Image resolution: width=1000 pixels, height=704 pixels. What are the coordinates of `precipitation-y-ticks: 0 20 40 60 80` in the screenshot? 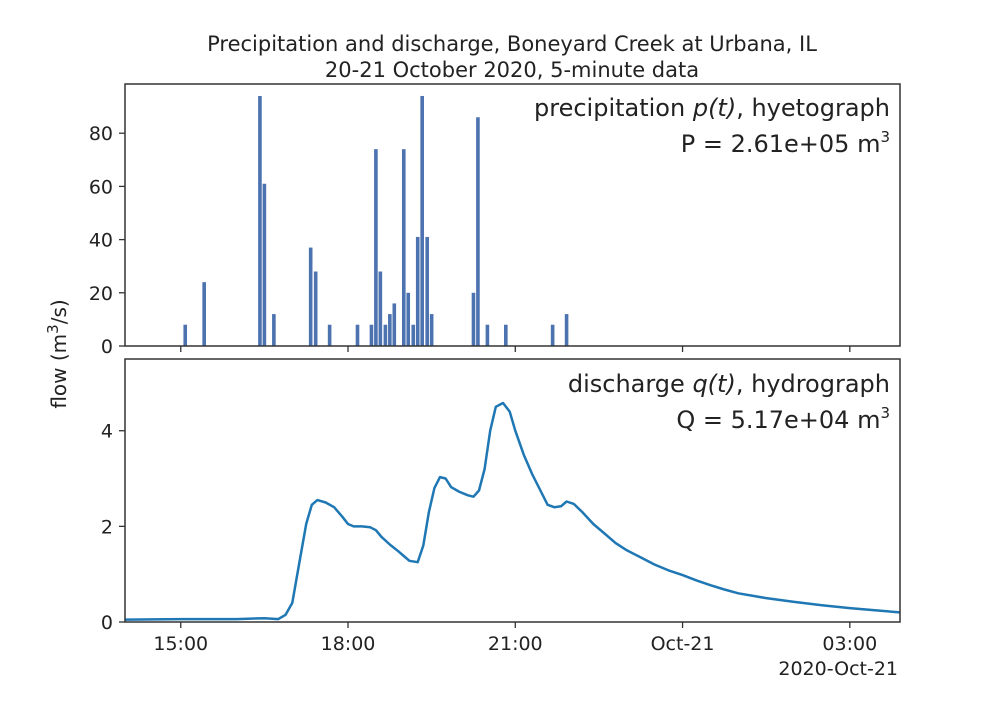 It's located at (107, 240).